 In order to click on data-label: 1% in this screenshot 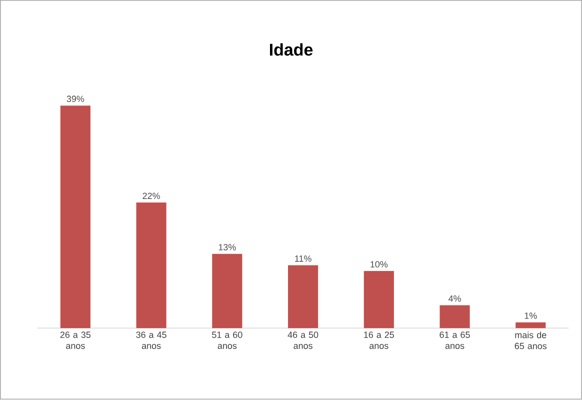, I will do `click(530, 316)`.